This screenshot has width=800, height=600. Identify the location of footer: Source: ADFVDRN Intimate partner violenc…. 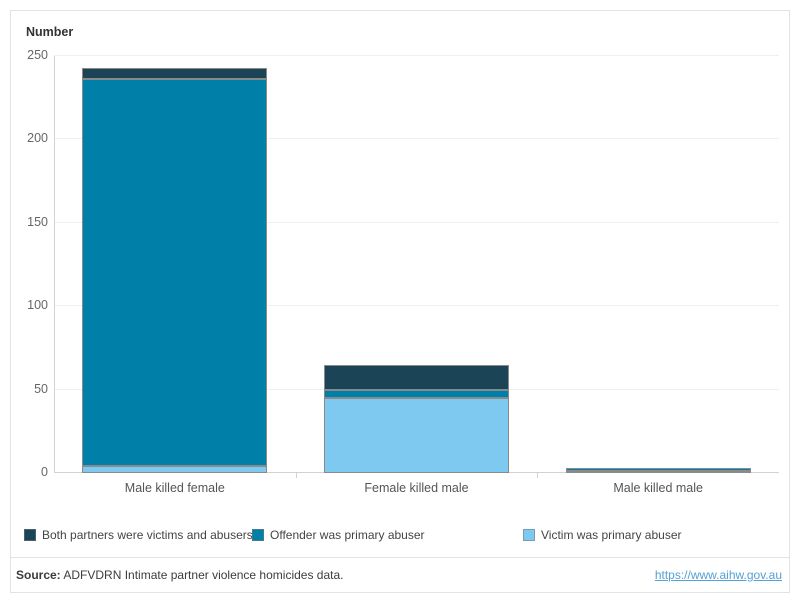
(400, 574).